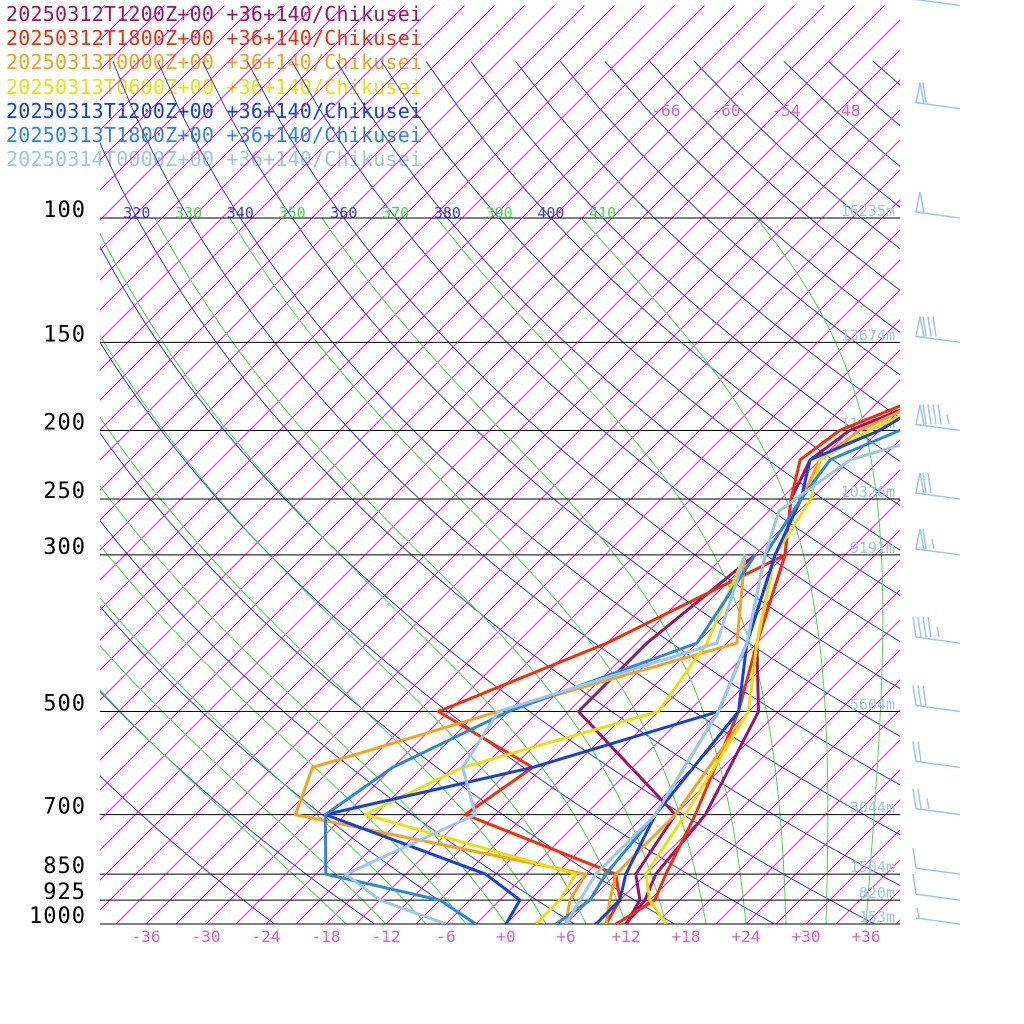 The image size is (1024, 1024). Describe the element at coordinates (786, 110) in the screenshot. I see `upper-isotherm-label: -54` at that location.